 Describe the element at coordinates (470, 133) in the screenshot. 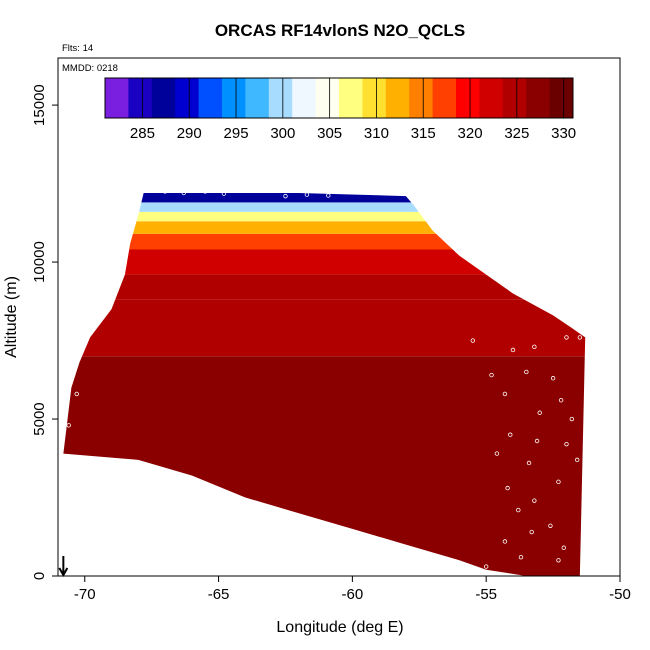

I see `colorbar-tick-label-7: 320` at that location.